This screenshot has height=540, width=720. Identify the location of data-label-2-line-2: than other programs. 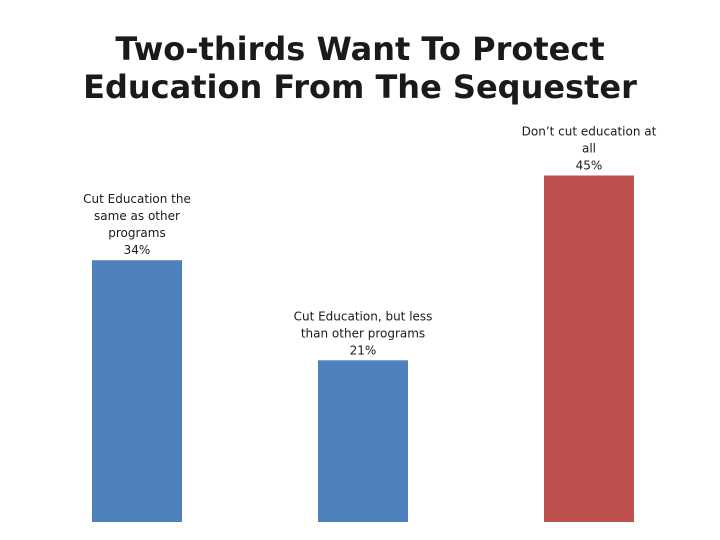
(363, 333).